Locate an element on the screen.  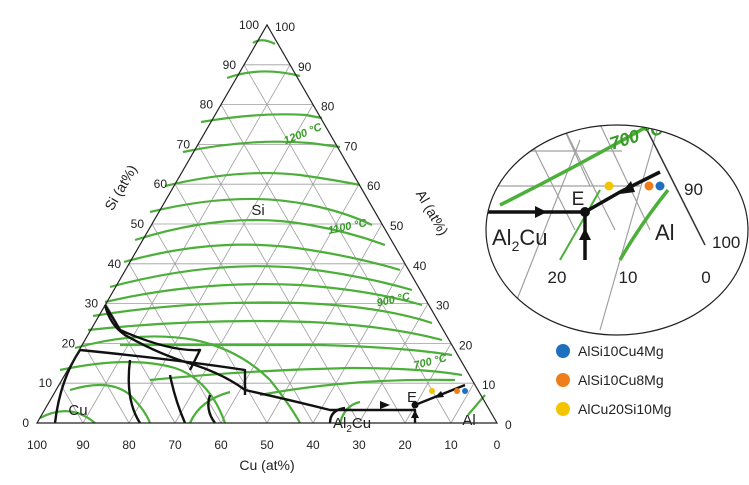
inset-grid is located at coordinates (573, 228).